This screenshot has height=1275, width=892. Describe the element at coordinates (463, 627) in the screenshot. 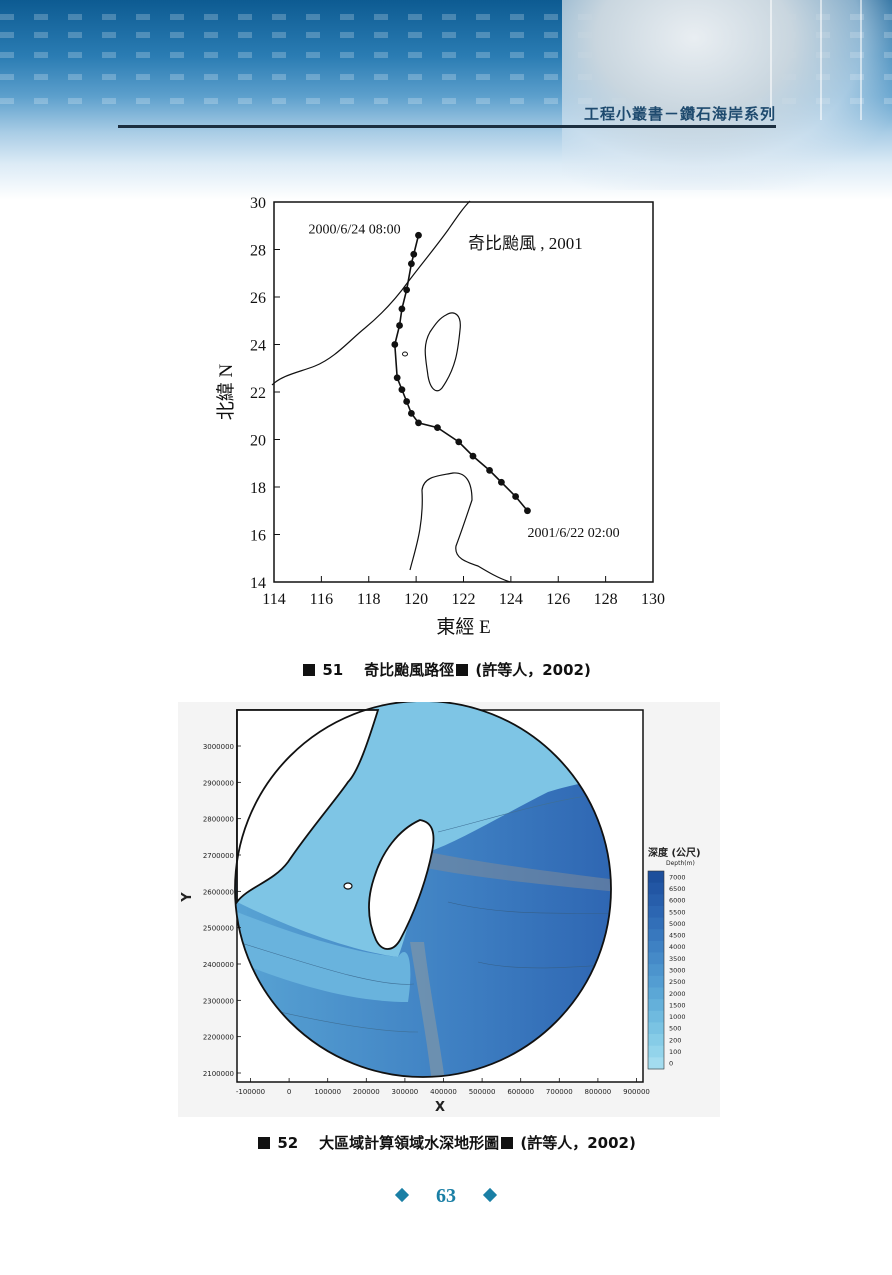

I see `x-axis-label: 東經 E` at that location.